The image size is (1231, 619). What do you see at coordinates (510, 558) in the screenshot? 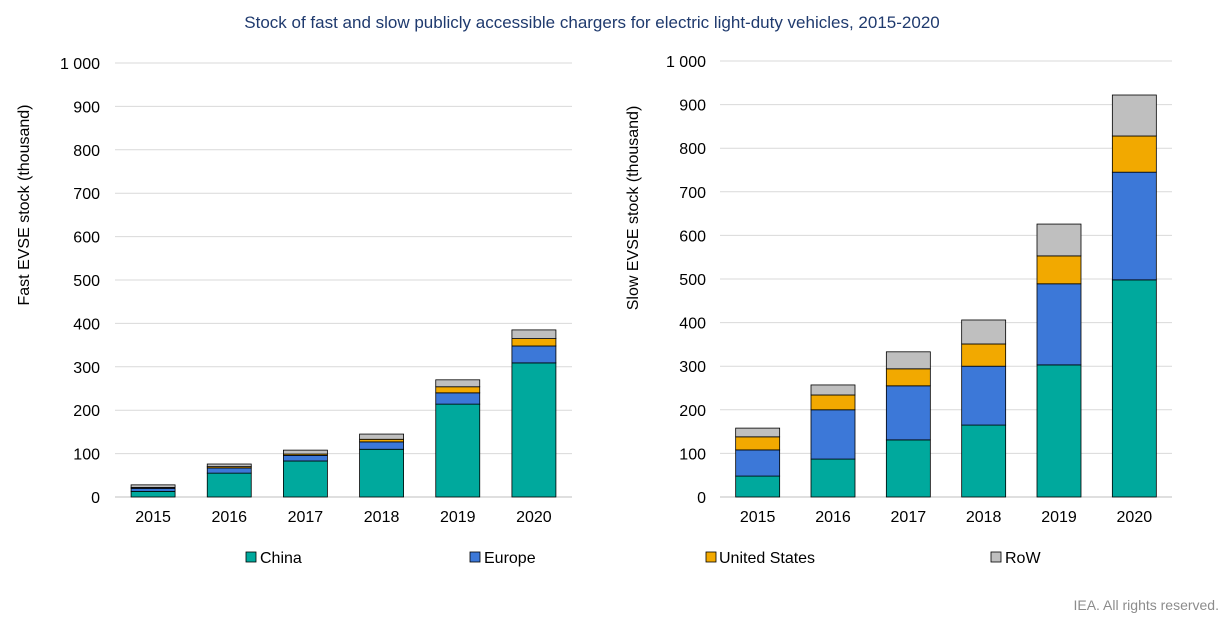
I see `legend-label-europe: Europe` at bounding box center [510, 558].